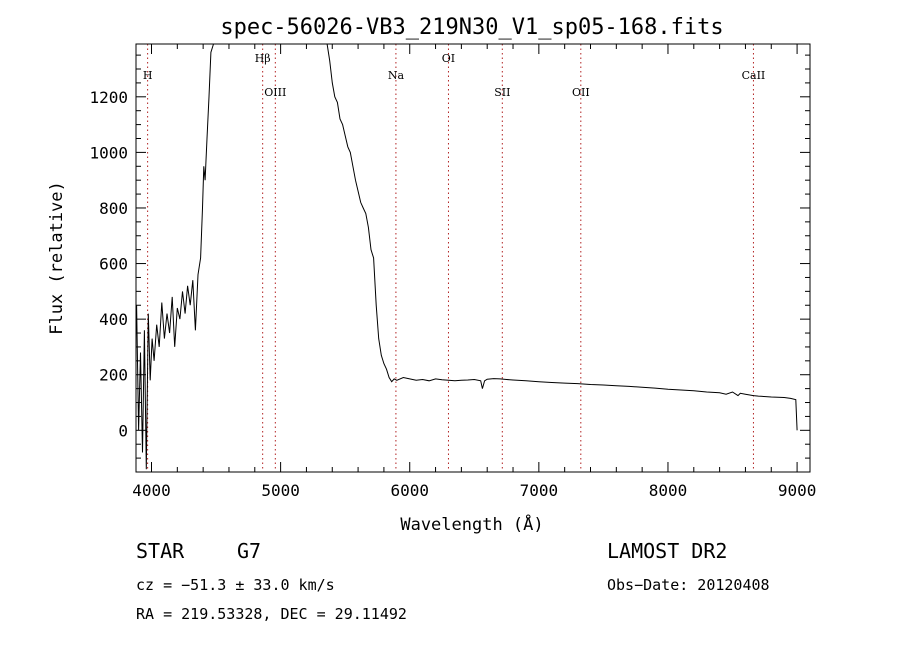 This screenshot has height=650, width=900. Describe the element at coordinates (409, 490) in the screenshot. I see `x-tick-label-2: 6000` at that location.